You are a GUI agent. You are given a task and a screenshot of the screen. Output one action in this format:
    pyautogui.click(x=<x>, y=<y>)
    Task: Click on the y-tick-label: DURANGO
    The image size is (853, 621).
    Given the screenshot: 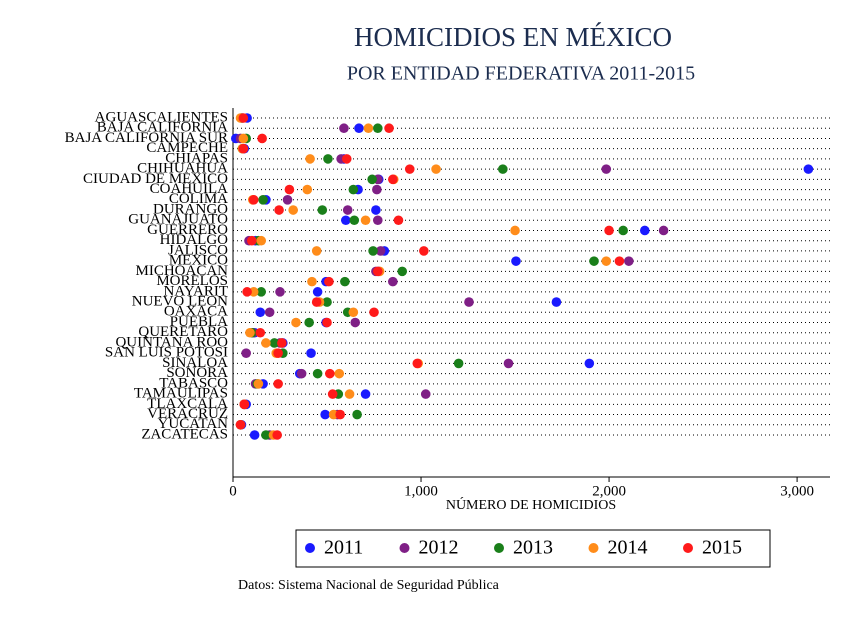 What is the action you would take?
    pyautogui.click(x=190, y=209)
    